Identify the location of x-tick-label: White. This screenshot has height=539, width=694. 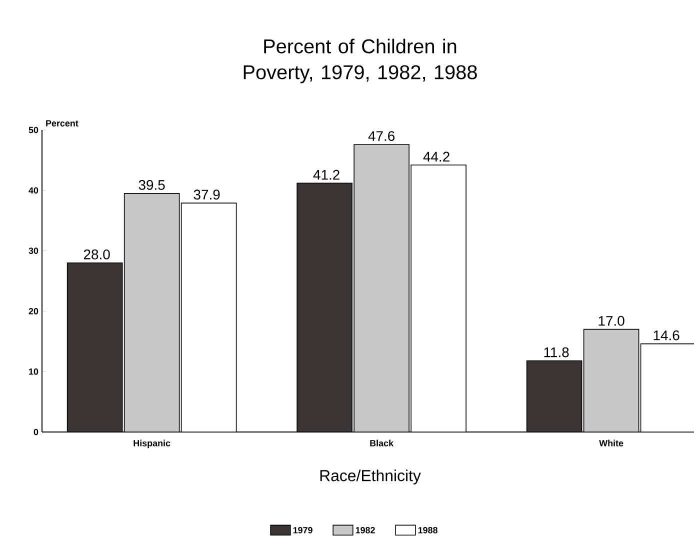
(611, 443).